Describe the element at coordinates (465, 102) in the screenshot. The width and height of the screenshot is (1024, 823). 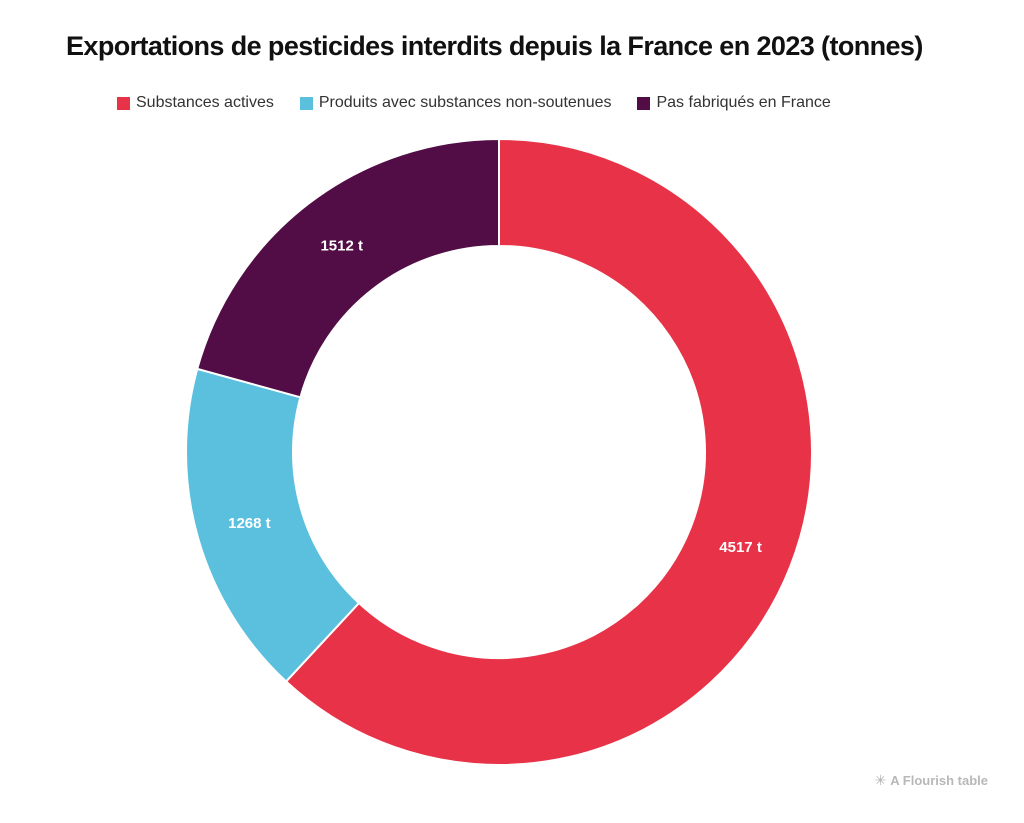
I see `legend-label: Produits avec substances non-soutenues` at that location.